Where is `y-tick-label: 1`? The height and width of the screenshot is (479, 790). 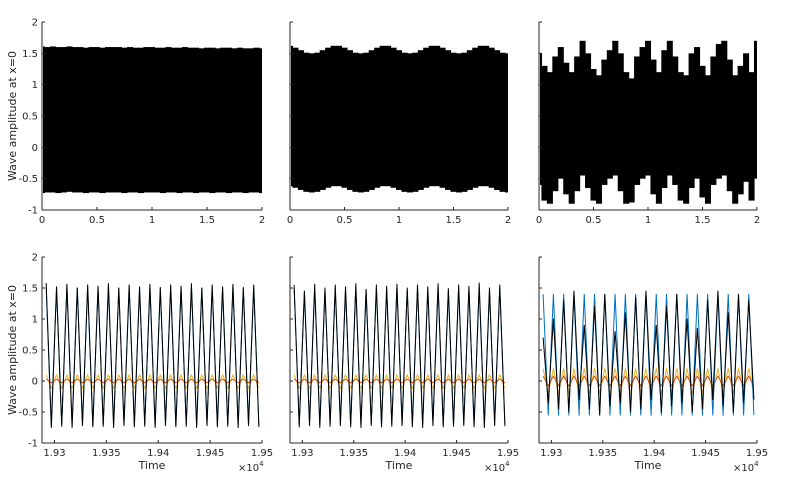
y-tick-label: 1 is located at coordinates (35, 320).